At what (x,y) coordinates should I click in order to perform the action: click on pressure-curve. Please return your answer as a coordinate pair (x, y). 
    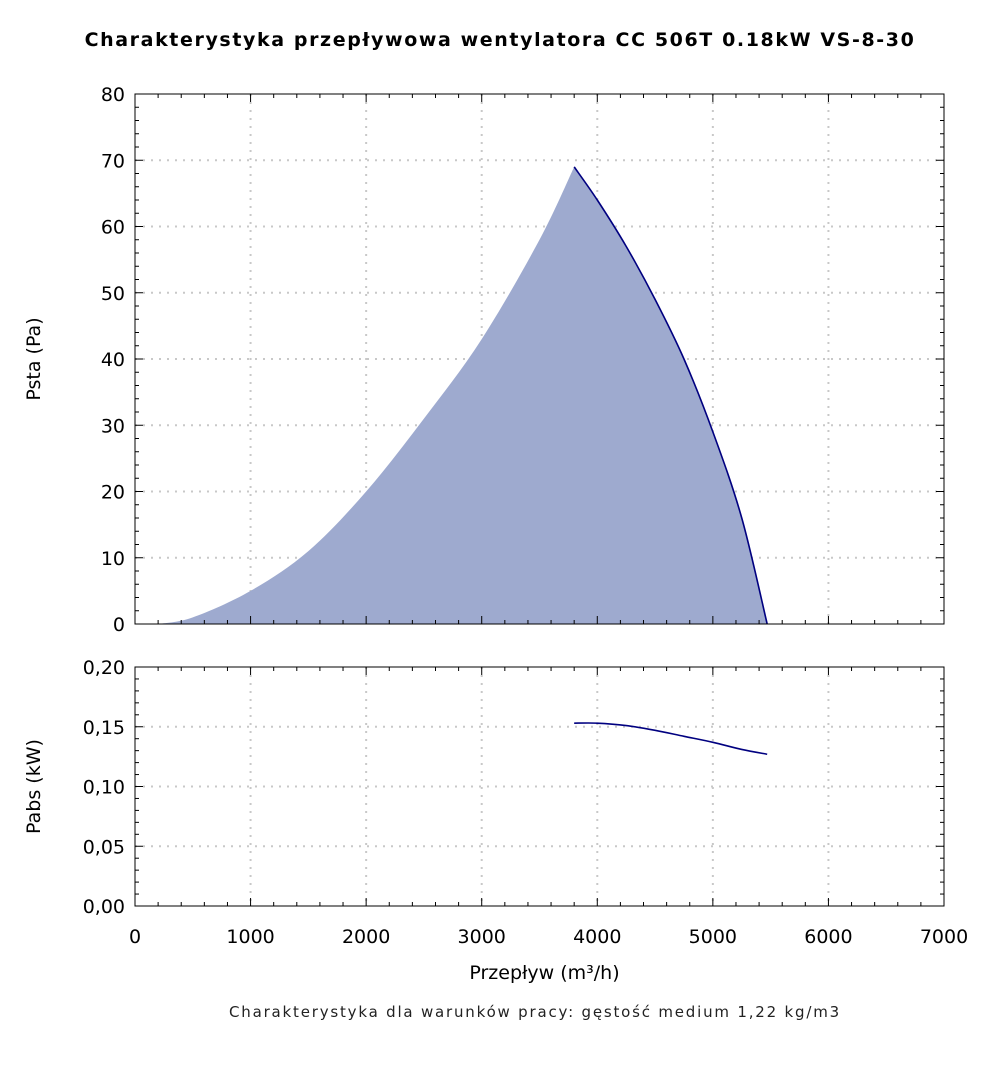
    Looking at the image, I should click on (670, 395).